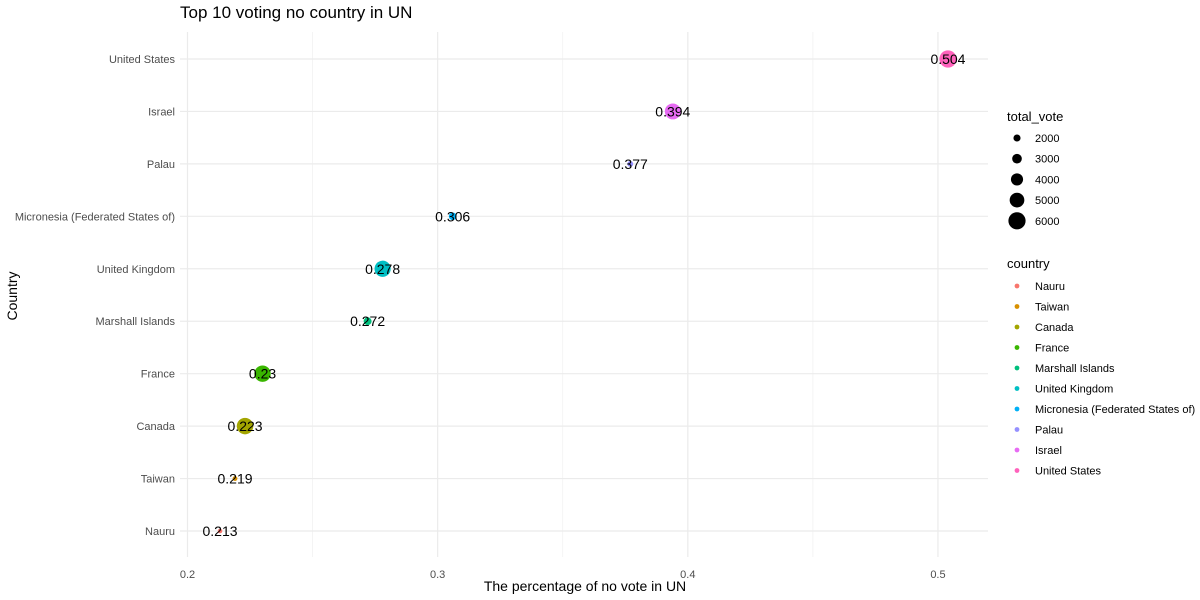 The height and width of the screenshot is (600, 1200). Describe the element at coordinates (160, 532) in the screenshot. I see `y-tick-label: Nauru` at that location.